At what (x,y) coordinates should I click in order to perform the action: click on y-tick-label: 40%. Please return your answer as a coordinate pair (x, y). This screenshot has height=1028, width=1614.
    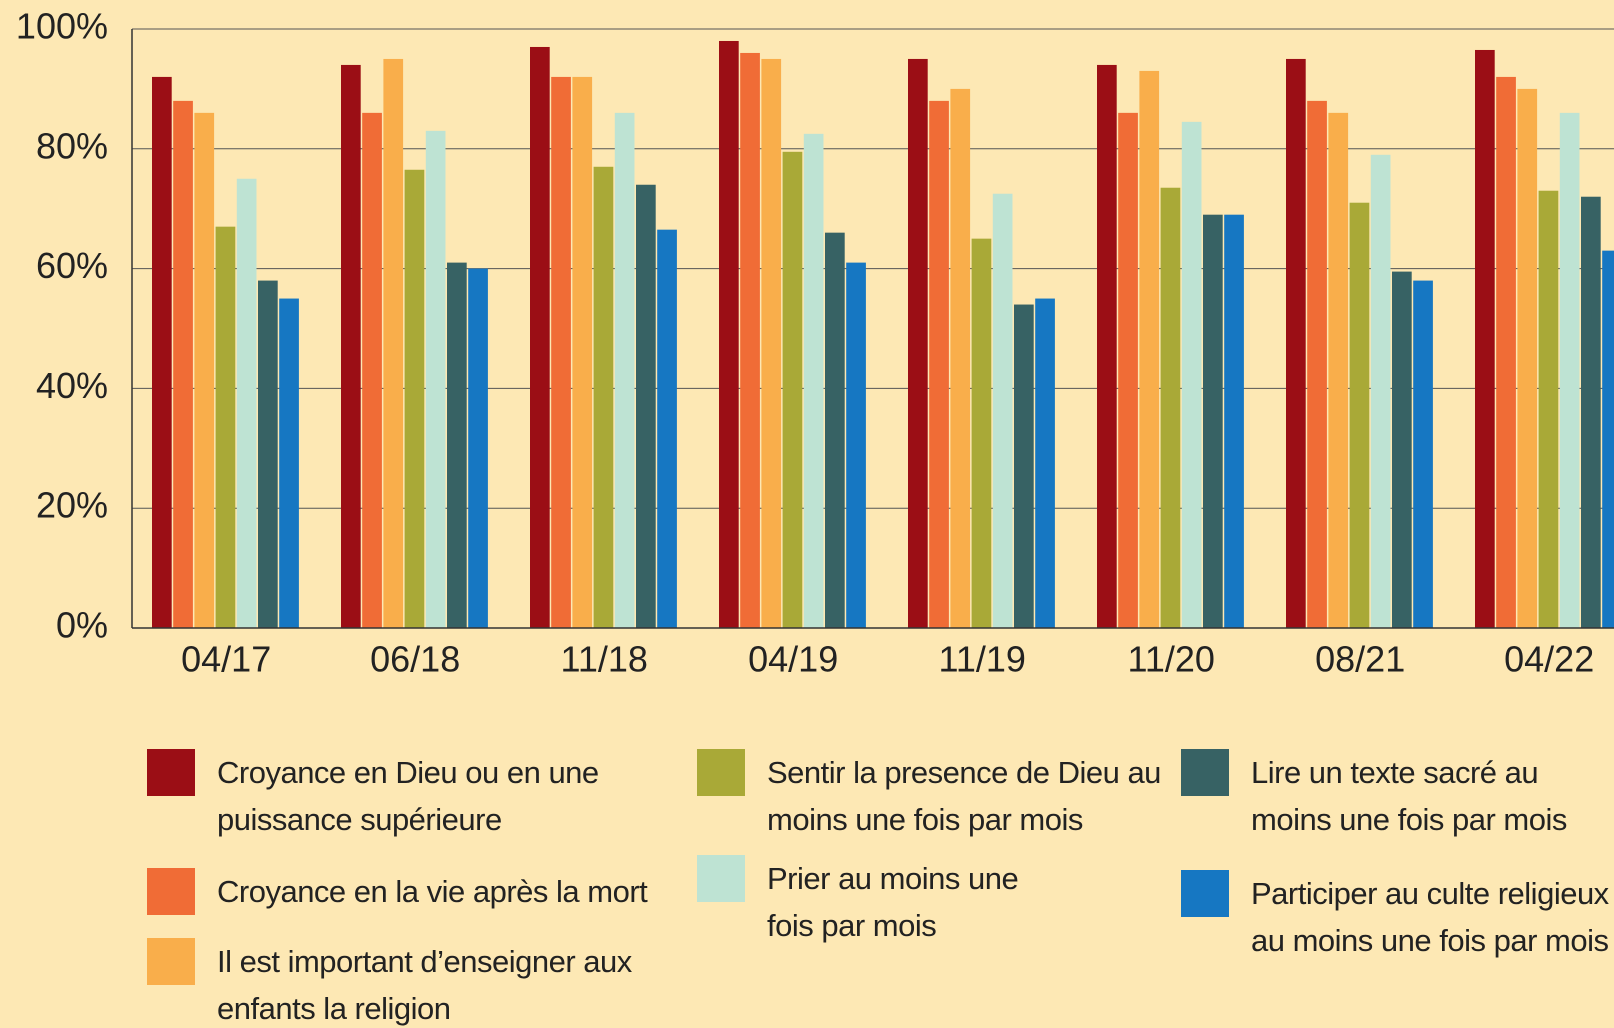
    Looking at the image, I should click on (72, 385).